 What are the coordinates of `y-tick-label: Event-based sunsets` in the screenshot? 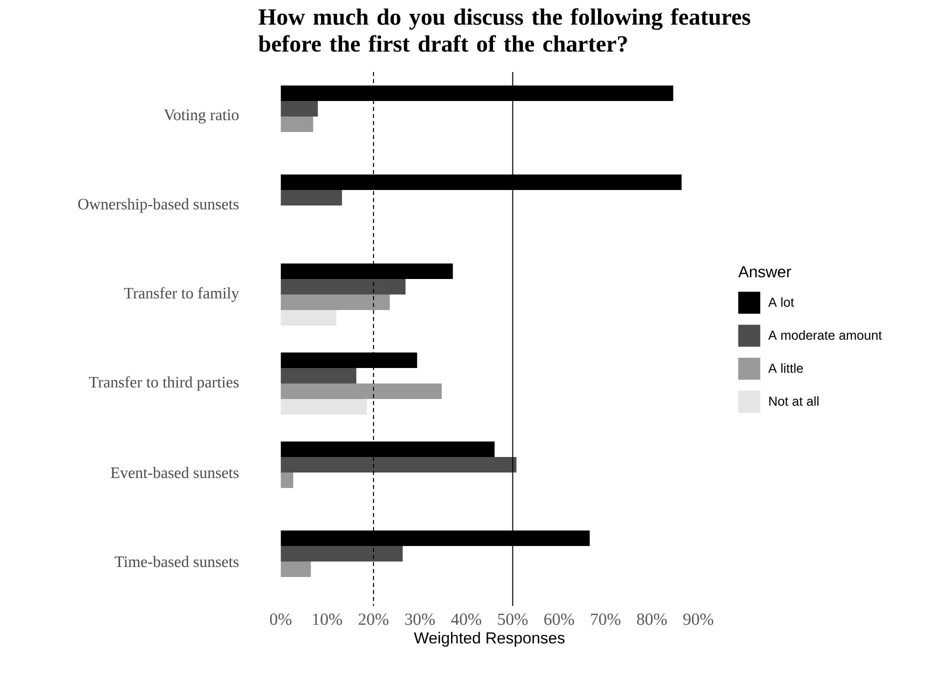 It's located at (174, 472).